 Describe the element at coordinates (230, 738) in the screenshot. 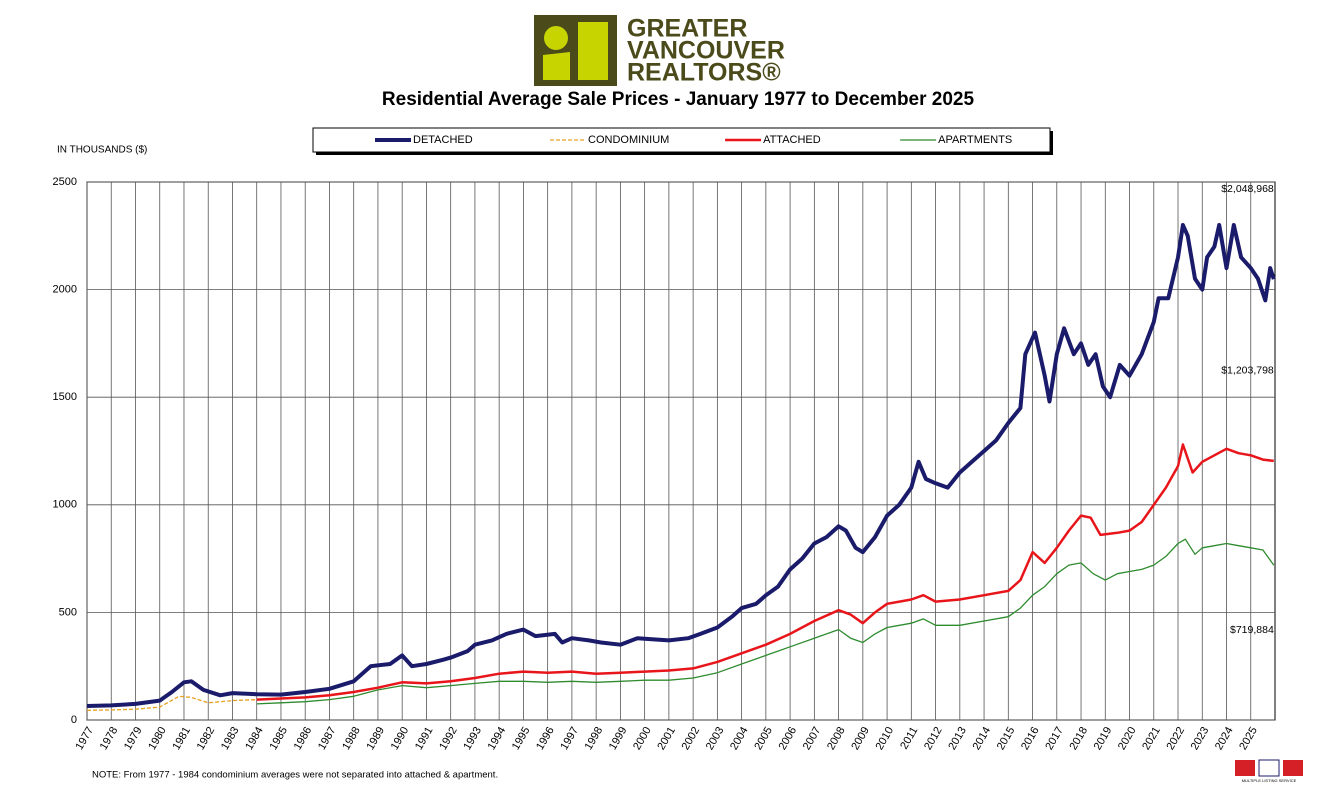

I see `x-tick-label: 1983` at that location.